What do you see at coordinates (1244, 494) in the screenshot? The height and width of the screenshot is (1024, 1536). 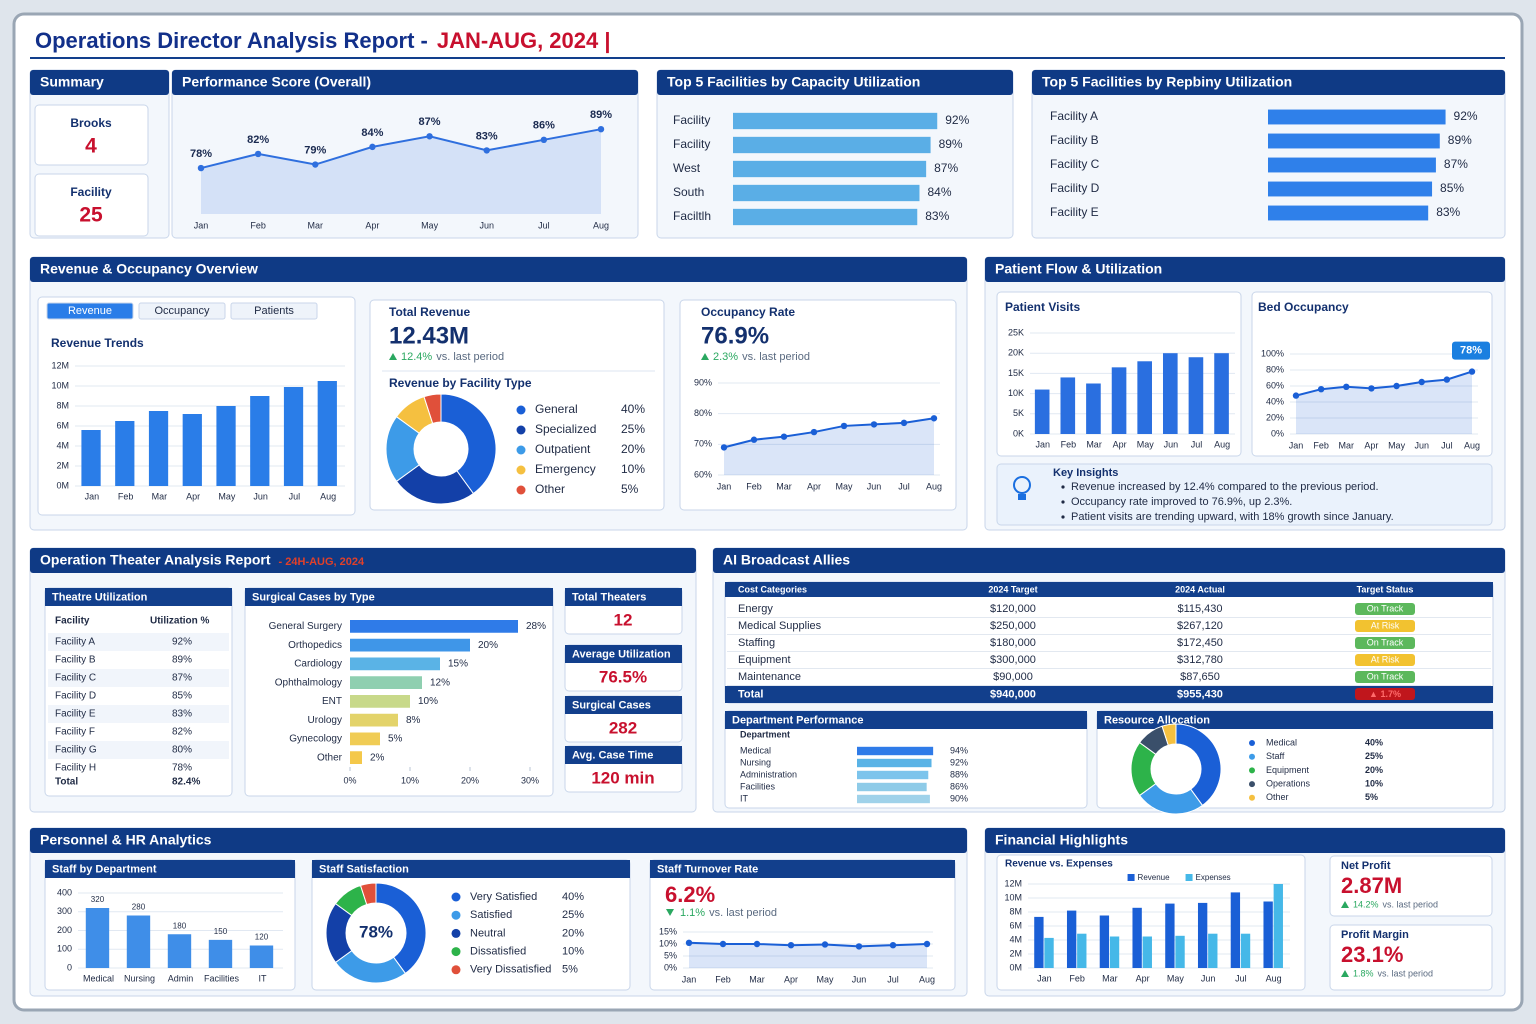 I see `insights` at bounding box center [1244, 494].